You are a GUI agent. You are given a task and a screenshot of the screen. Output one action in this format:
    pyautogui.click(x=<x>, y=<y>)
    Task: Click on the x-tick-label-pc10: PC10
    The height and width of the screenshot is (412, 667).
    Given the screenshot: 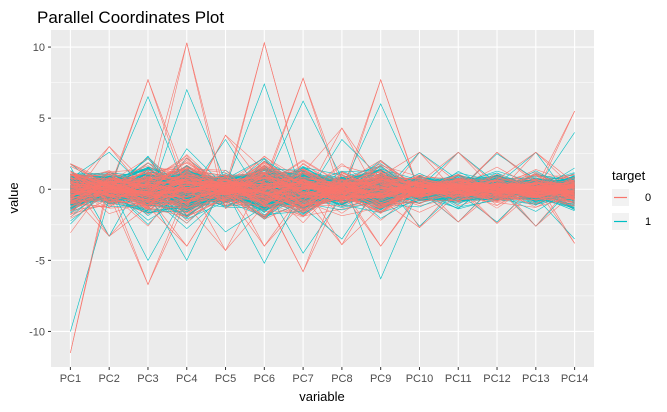 What is the action you would take?
    pyautogui.click(x=420, y=379)
    